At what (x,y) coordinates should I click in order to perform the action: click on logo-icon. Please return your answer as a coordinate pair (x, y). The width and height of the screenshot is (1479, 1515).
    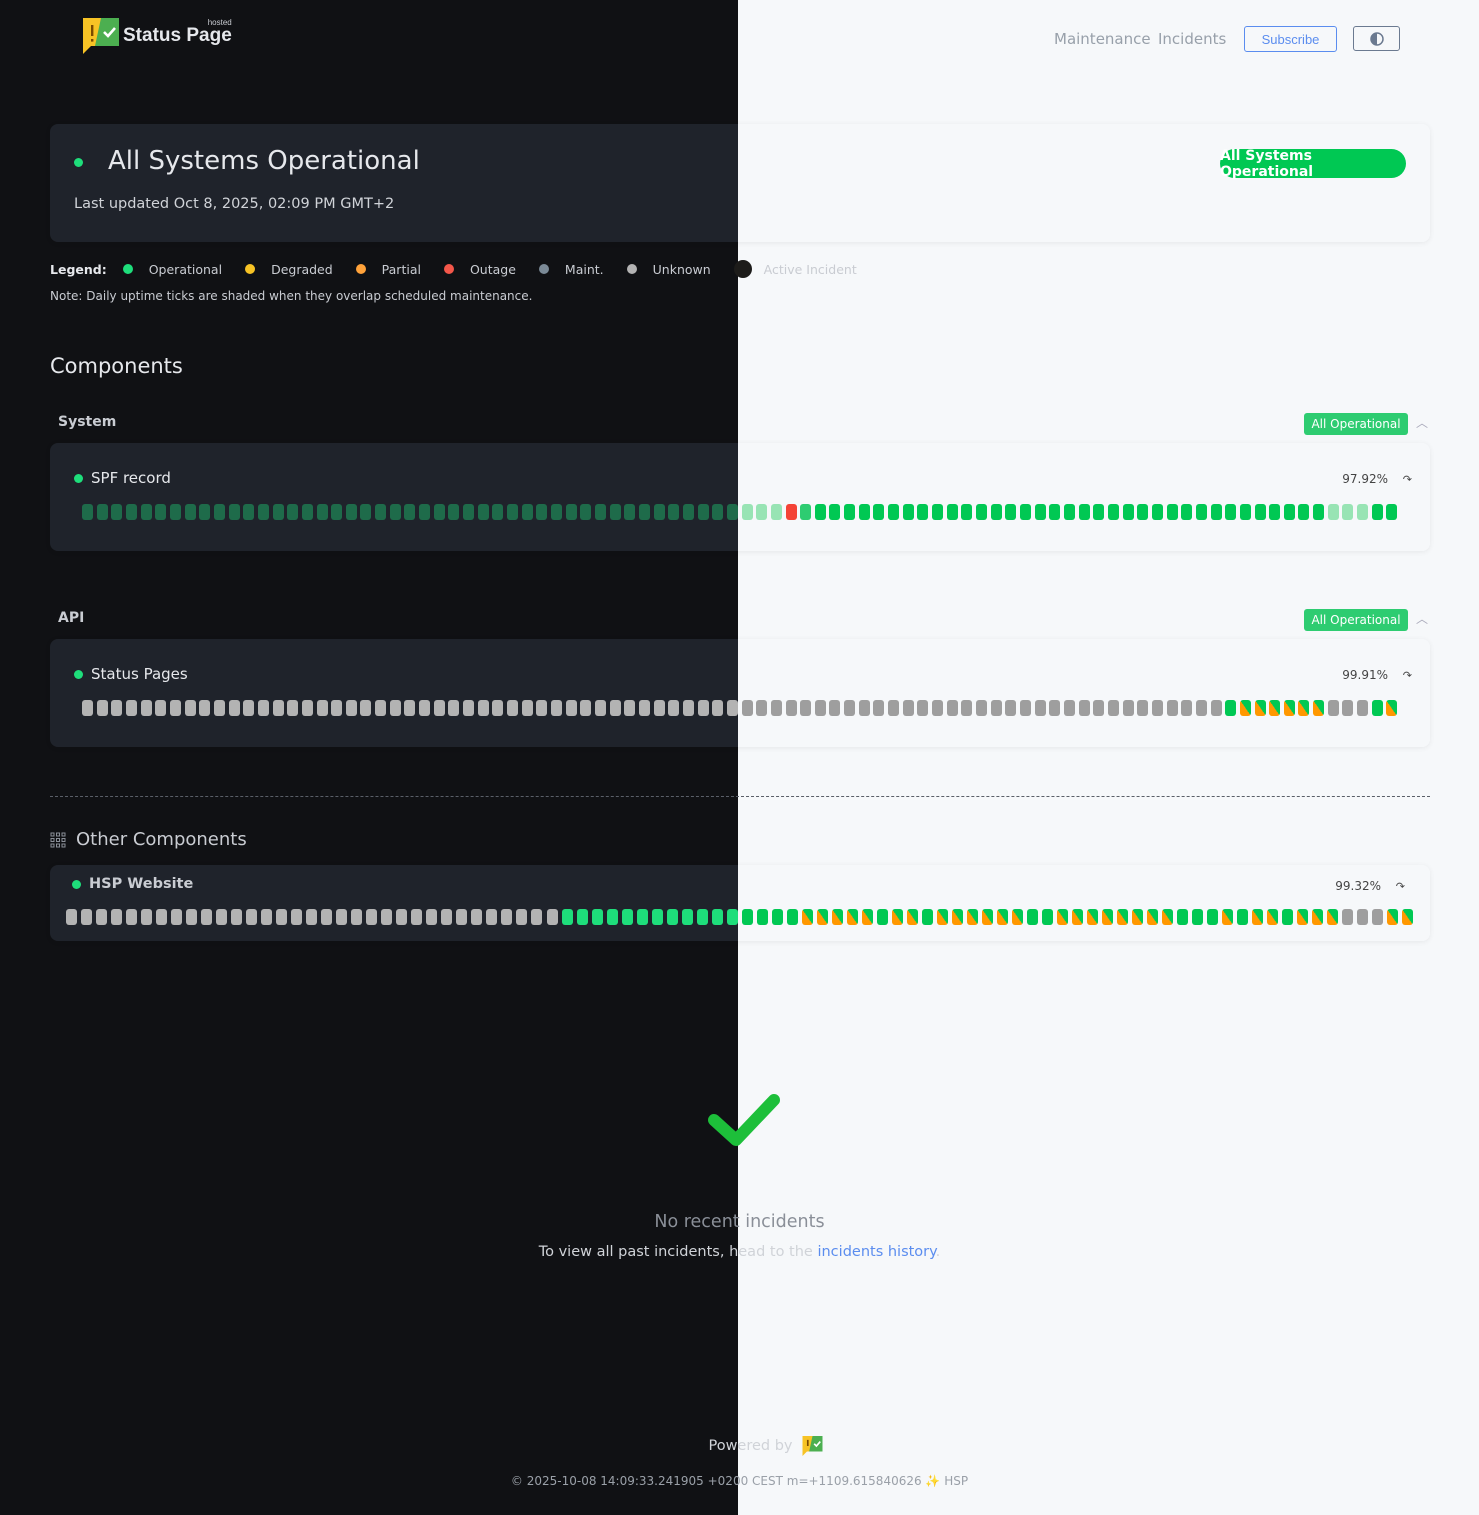
    Looking at the image, I should click on (812, 1446).